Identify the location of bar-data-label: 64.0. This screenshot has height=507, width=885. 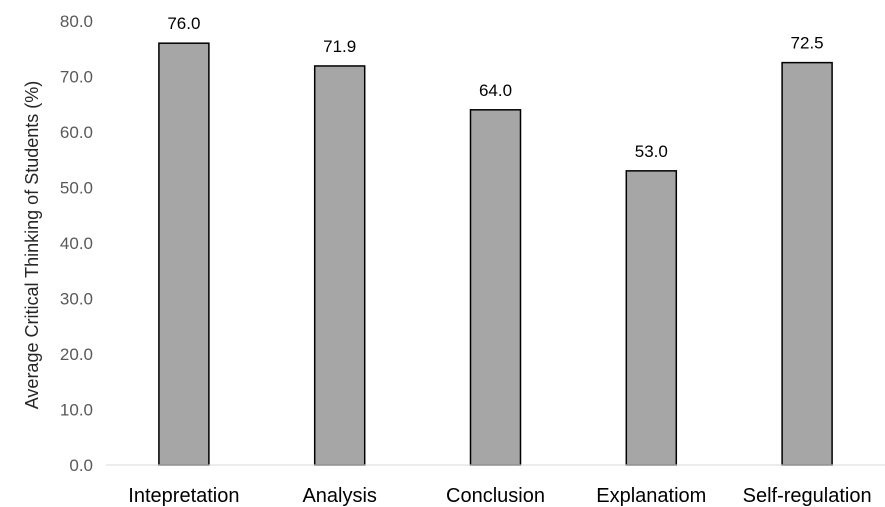
(495, 90).